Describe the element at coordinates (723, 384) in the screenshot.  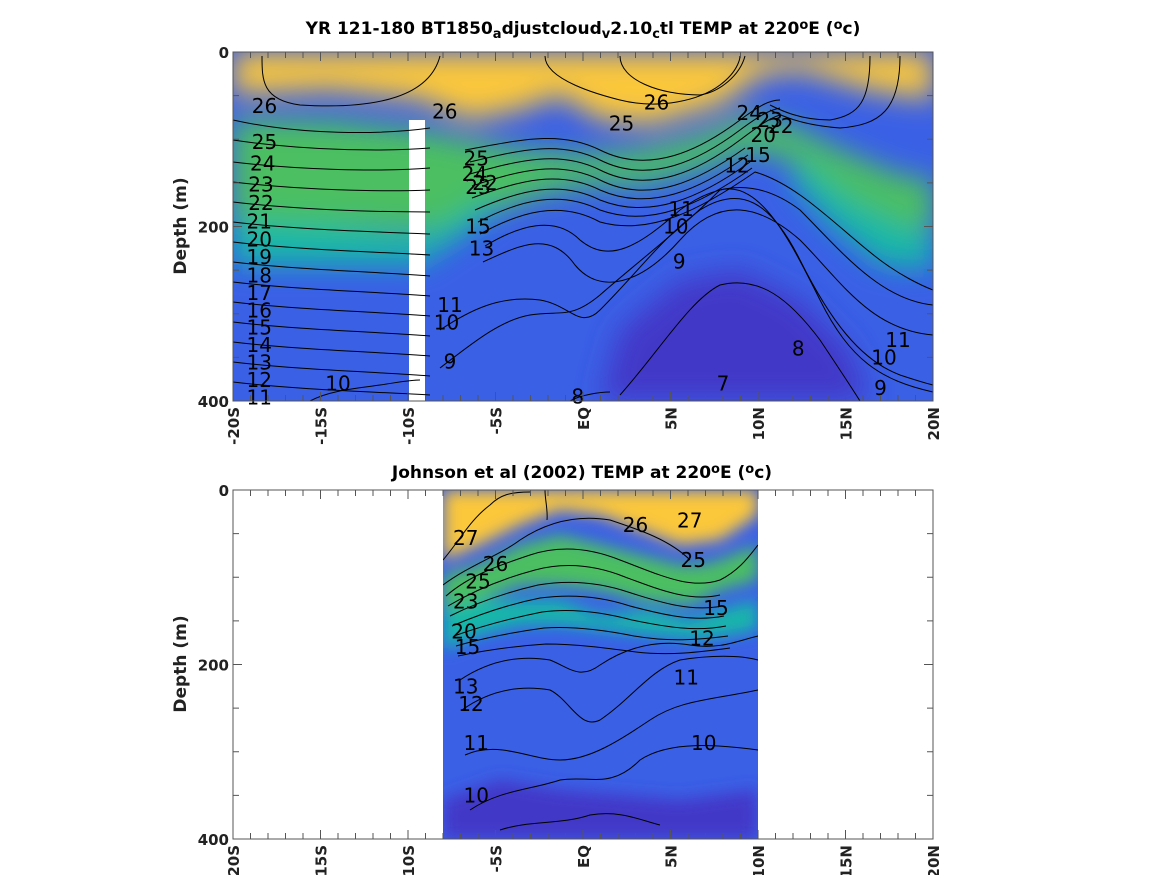
I see `contour-label: 7` at that location.